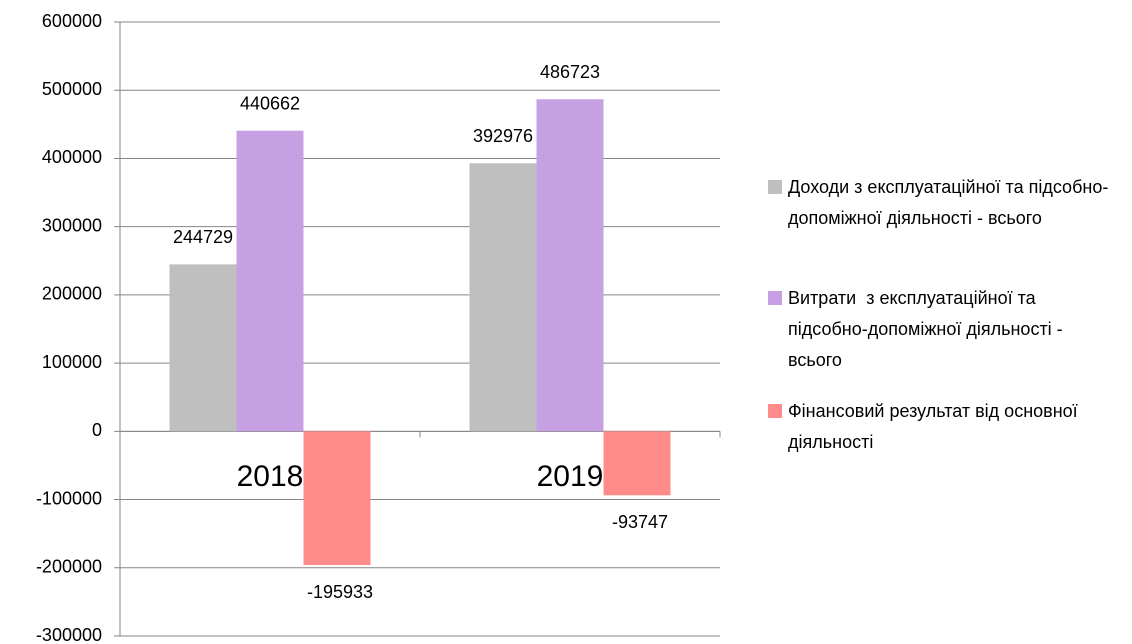 This screenshot has width=1132, height=644. I want to click on y-tick-label: -200000, so click(69, 567).